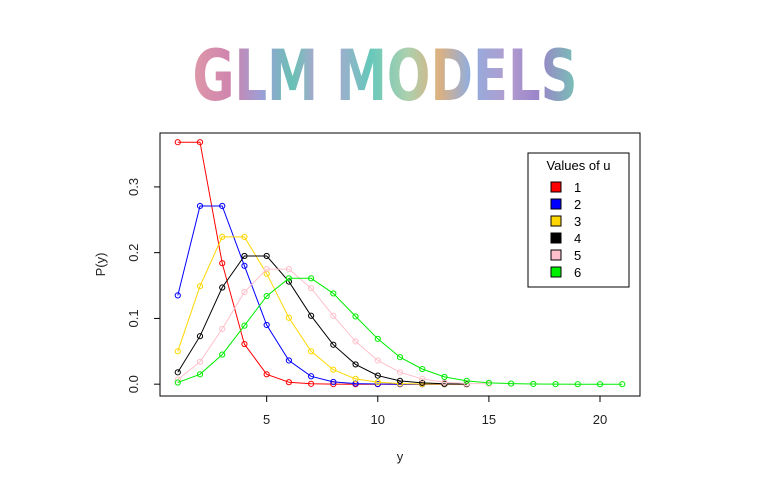 This screenshot has height=487, width=770. I want to click on legend-label-2: 2, so click(577, 204).